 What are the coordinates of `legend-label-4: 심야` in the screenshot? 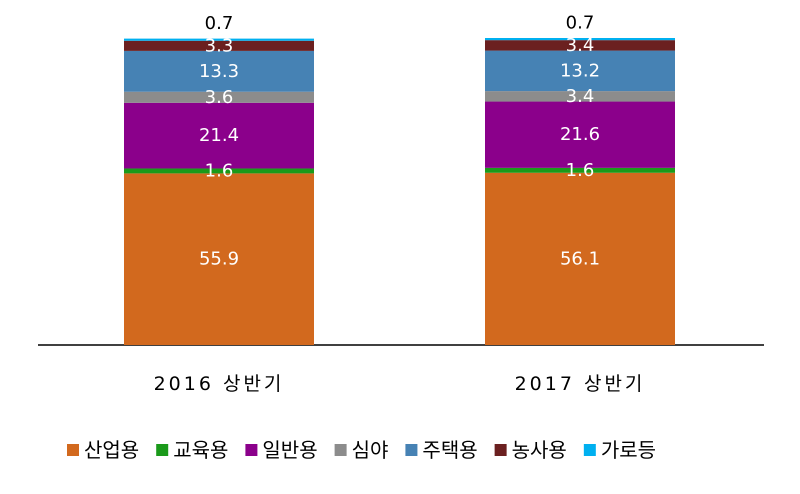 It's located at (370, 450).